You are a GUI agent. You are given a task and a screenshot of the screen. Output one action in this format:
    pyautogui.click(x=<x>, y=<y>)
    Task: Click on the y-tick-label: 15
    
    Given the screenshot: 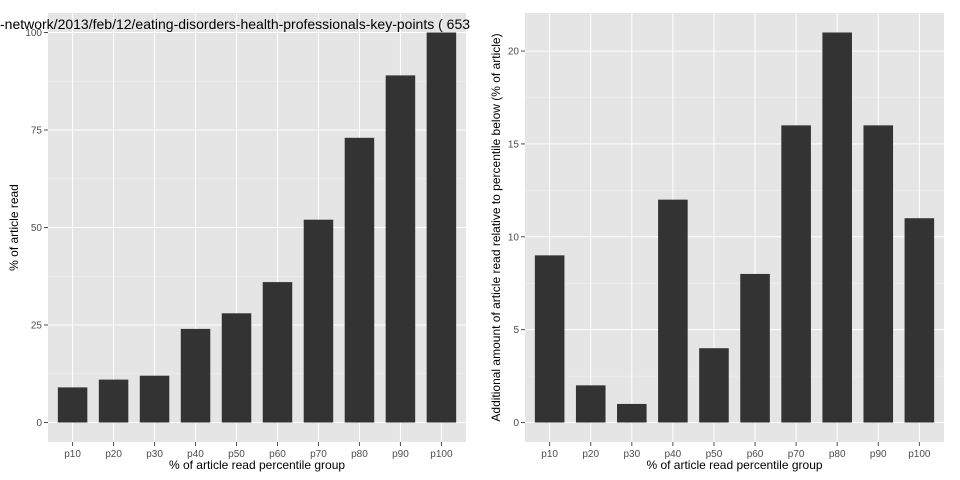 What is the action you would take?
    pyautogui.click(x=514, y=144)
    